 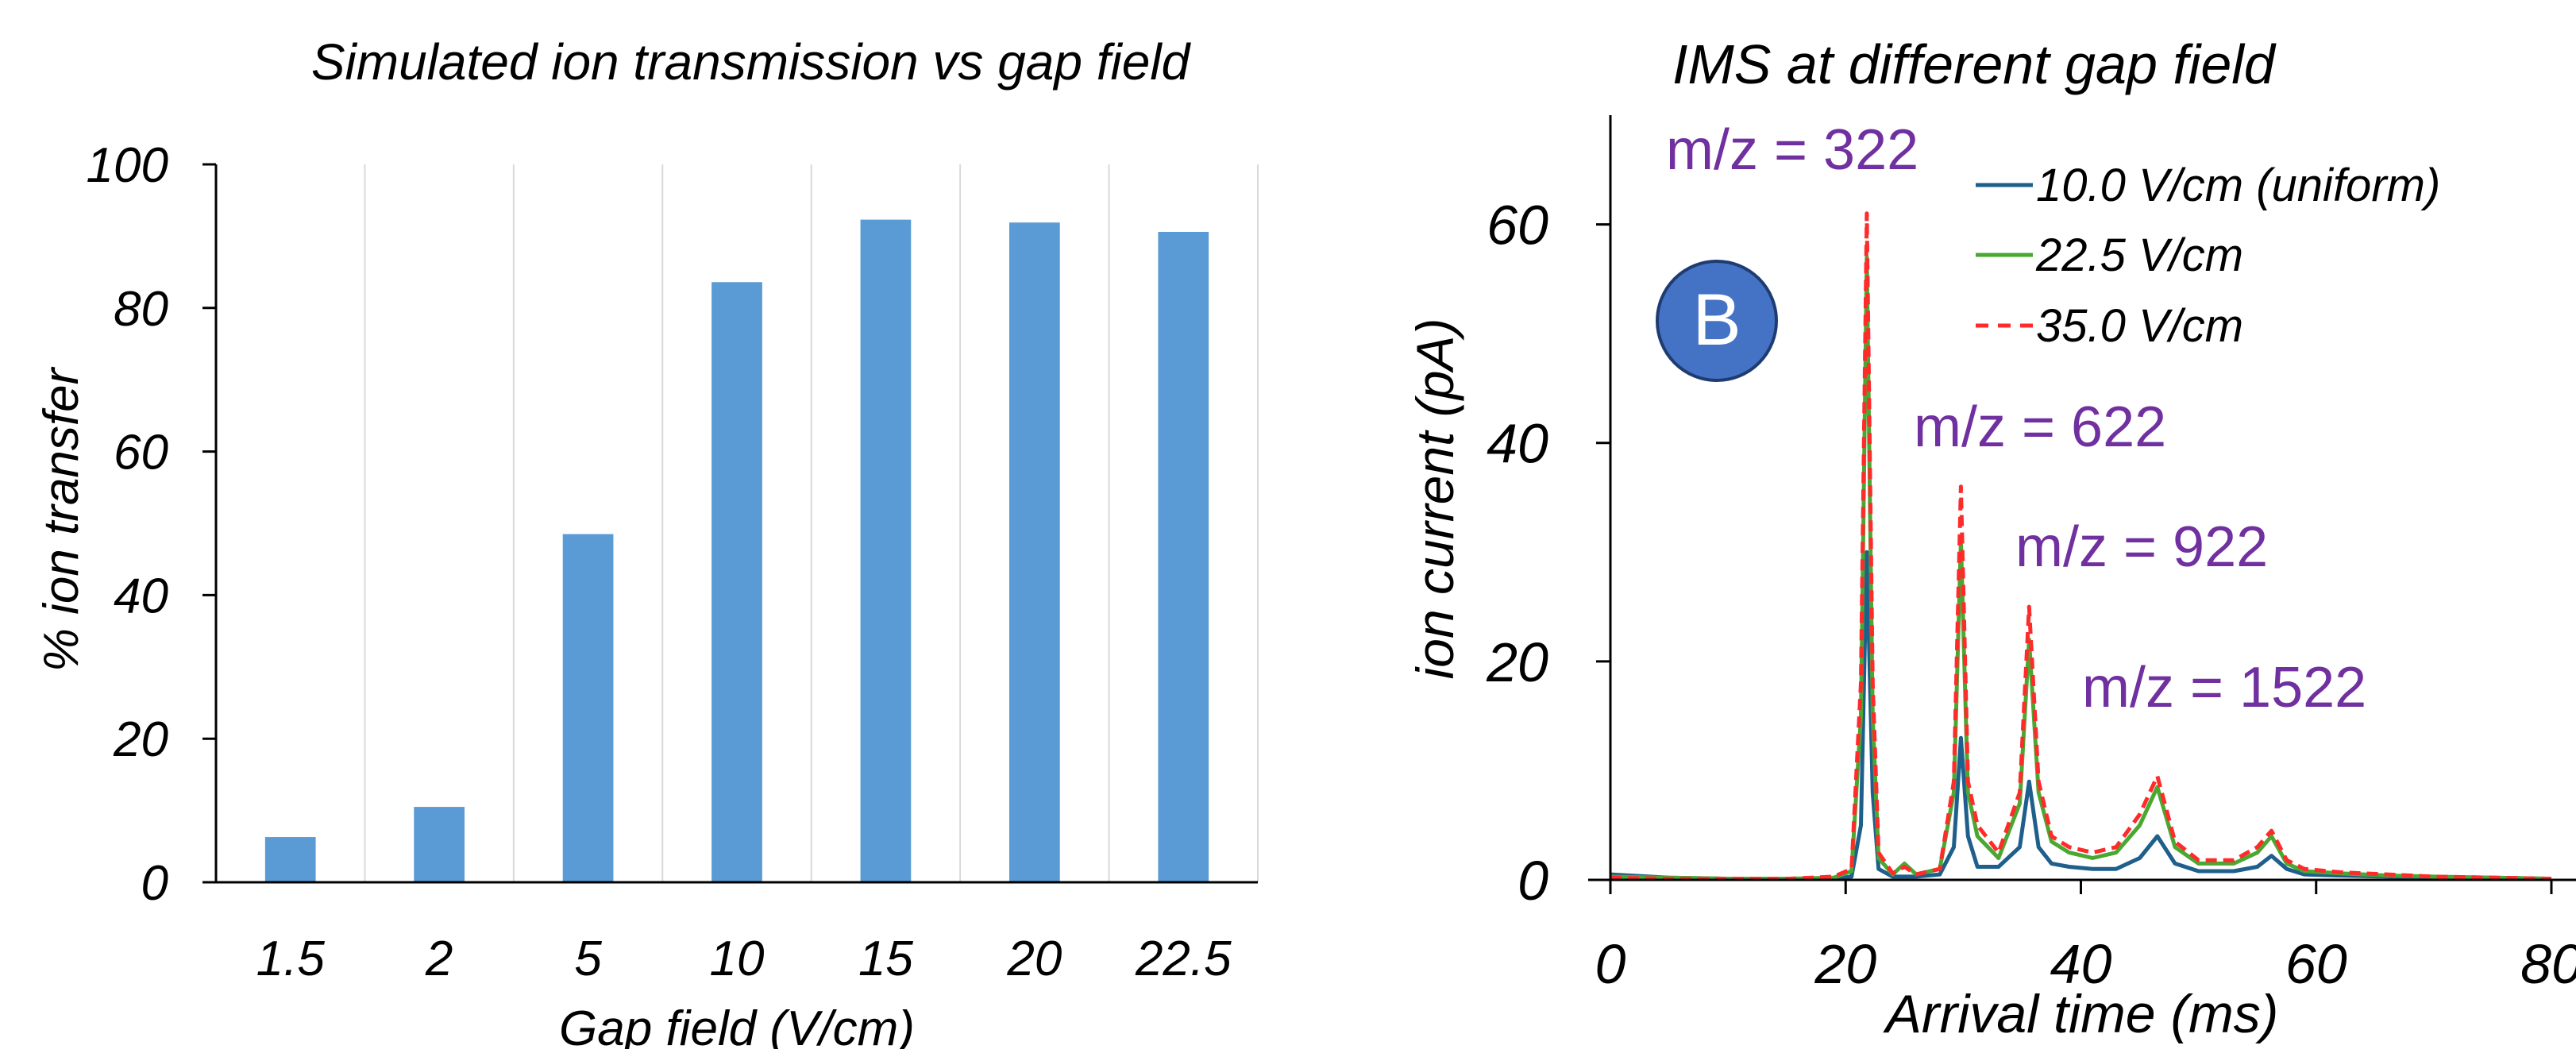 I want to click on bar-chart-x-tick-label: 1.5, so click(x=291, y=959).